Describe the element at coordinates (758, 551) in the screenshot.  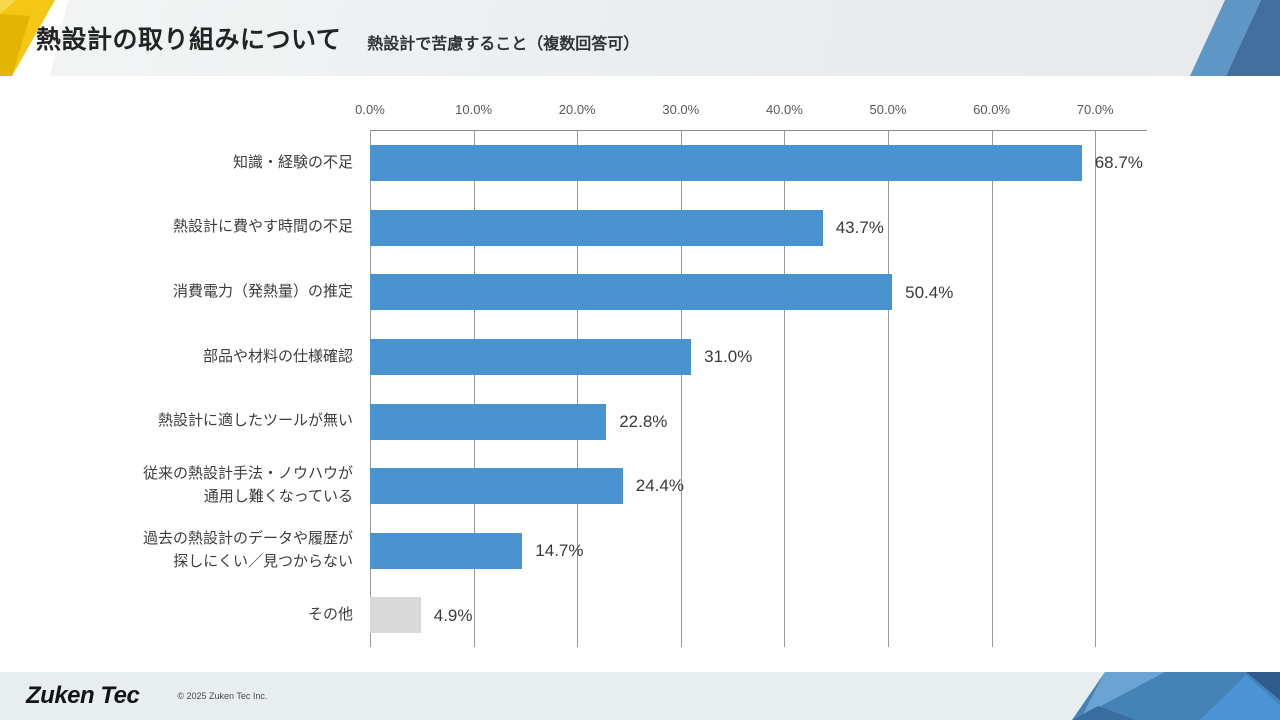
I see `bar-row: 14.7%` at that location.